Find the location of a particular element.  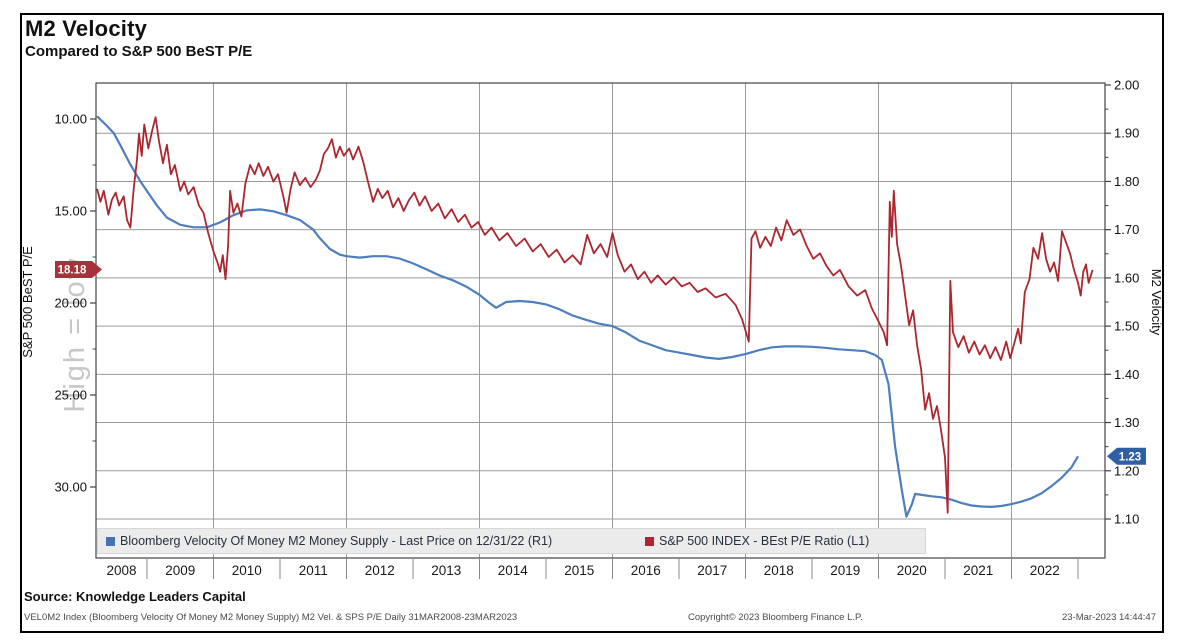

right-axis-tick-label: 1.30 is located at coordinates (1126, 422).